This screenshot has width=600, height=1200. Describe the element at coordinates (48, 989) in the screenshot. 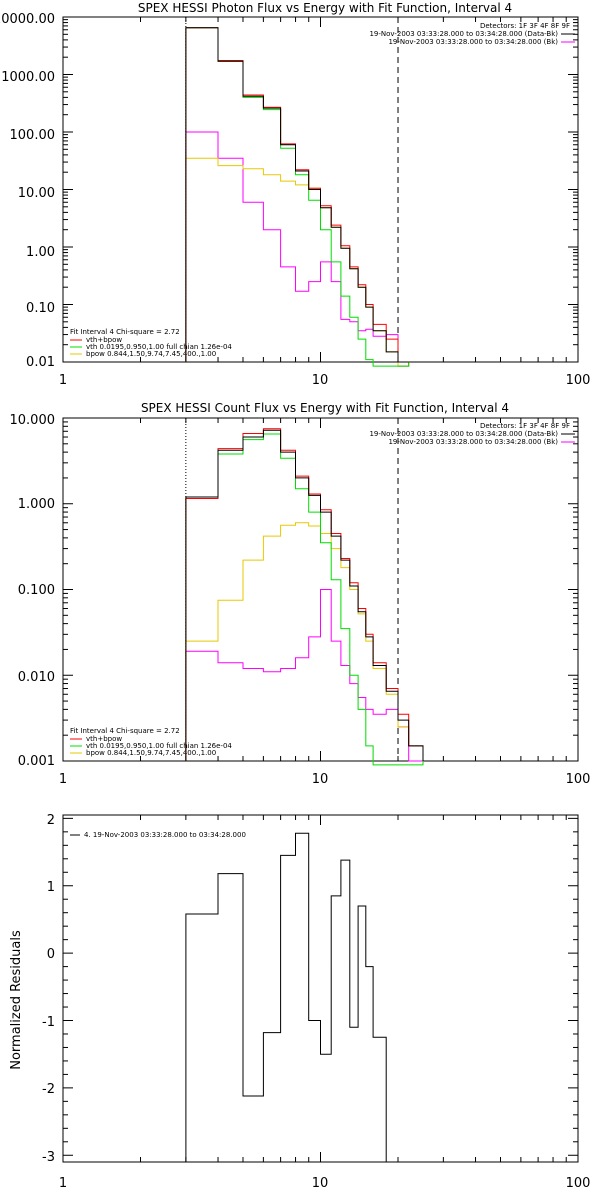

I see `residuals-y-tick-labels: -3 -2 -1 0 1 2` at that location.